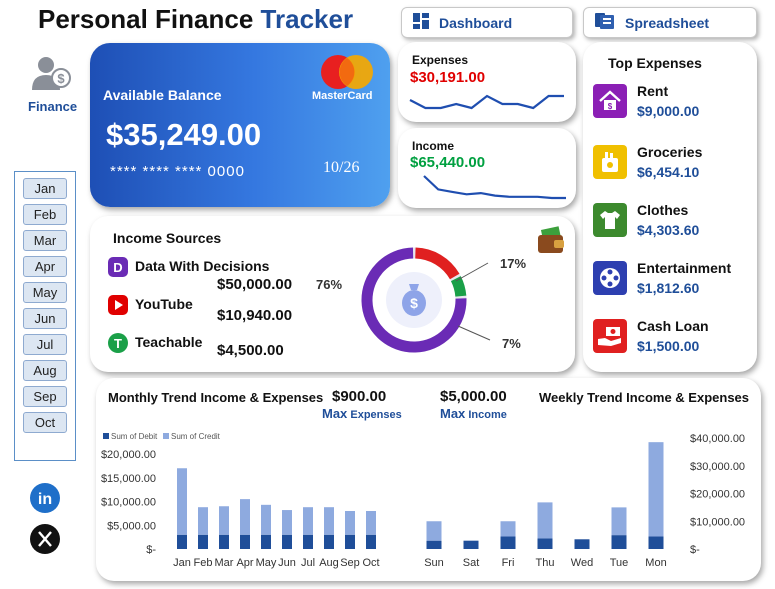 Image resolution: width=775 pixels, height=589 pixels. I want to click on donut-slice-data-with-decisions, so click(414, 300).